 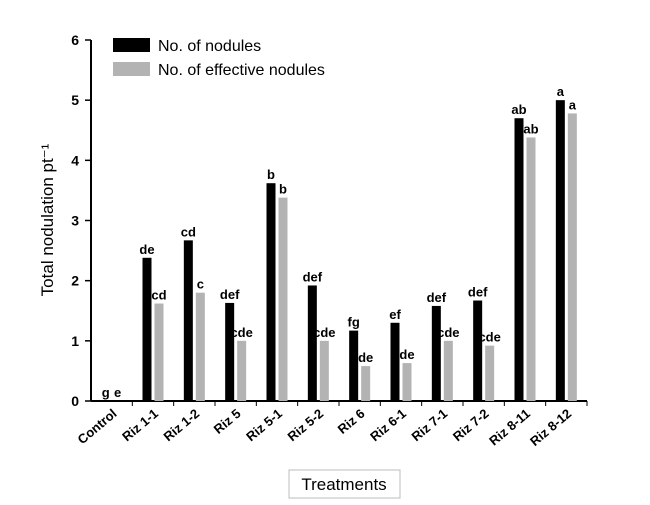 What do you see at coordinates (140, 425) in the screenshot?
I see `x-tick-label: Riz 1-1` at bounding box center [140, 425].